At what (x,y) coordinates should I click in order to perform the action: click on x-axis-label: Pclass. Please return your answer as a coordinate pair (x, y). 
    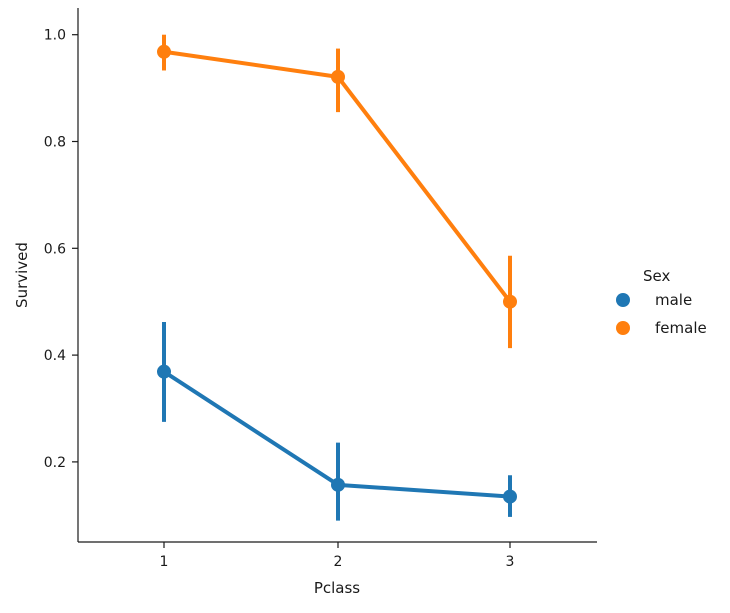
    Looking at the image, I should click on (337, 588).